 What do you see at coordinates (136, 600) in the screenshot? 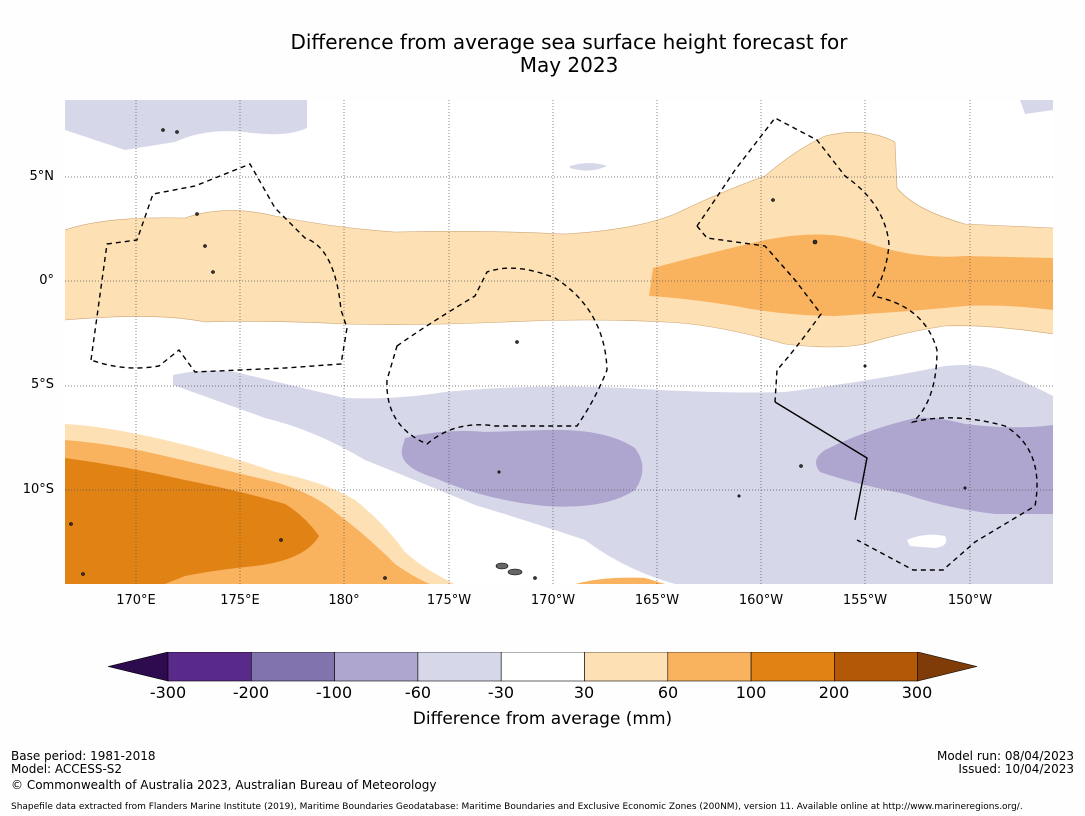
I see `lon-label-170e: 170°E` at bounding box center [136, 600].